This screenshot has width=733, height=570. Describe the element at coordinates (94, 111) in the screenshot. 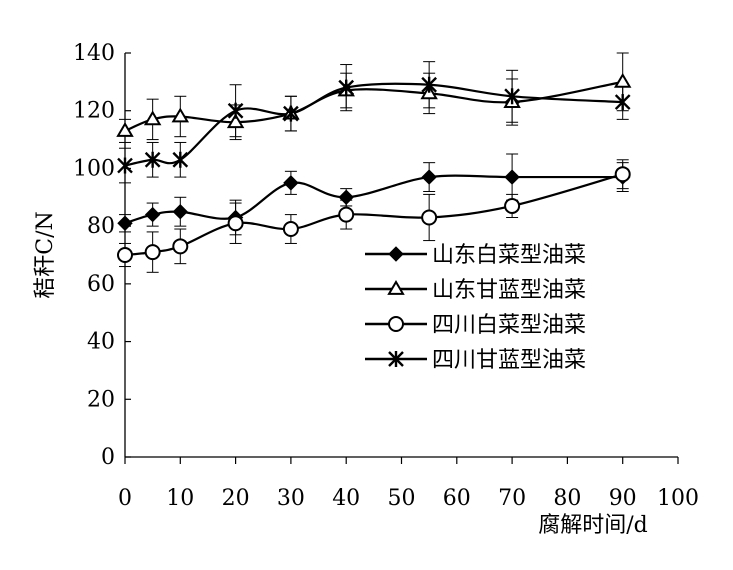

I see `y-tick-label: 120` at that location.